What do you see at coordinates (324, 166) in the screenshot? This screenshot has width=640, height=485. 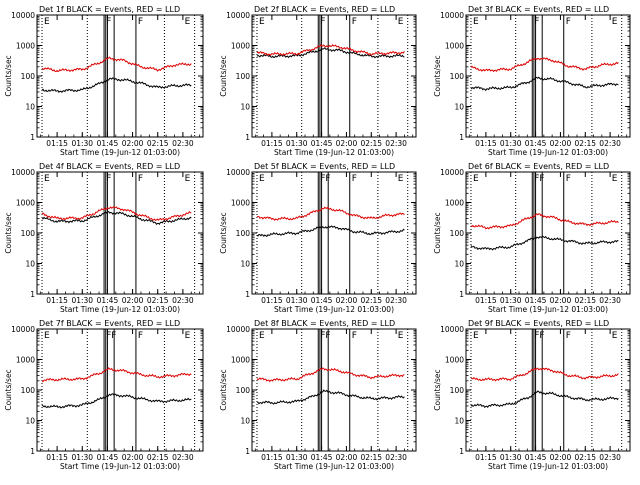 I see `panel-title: Det 5f BLACK = Events, RED = LLD` at bounding box center [324, 166].